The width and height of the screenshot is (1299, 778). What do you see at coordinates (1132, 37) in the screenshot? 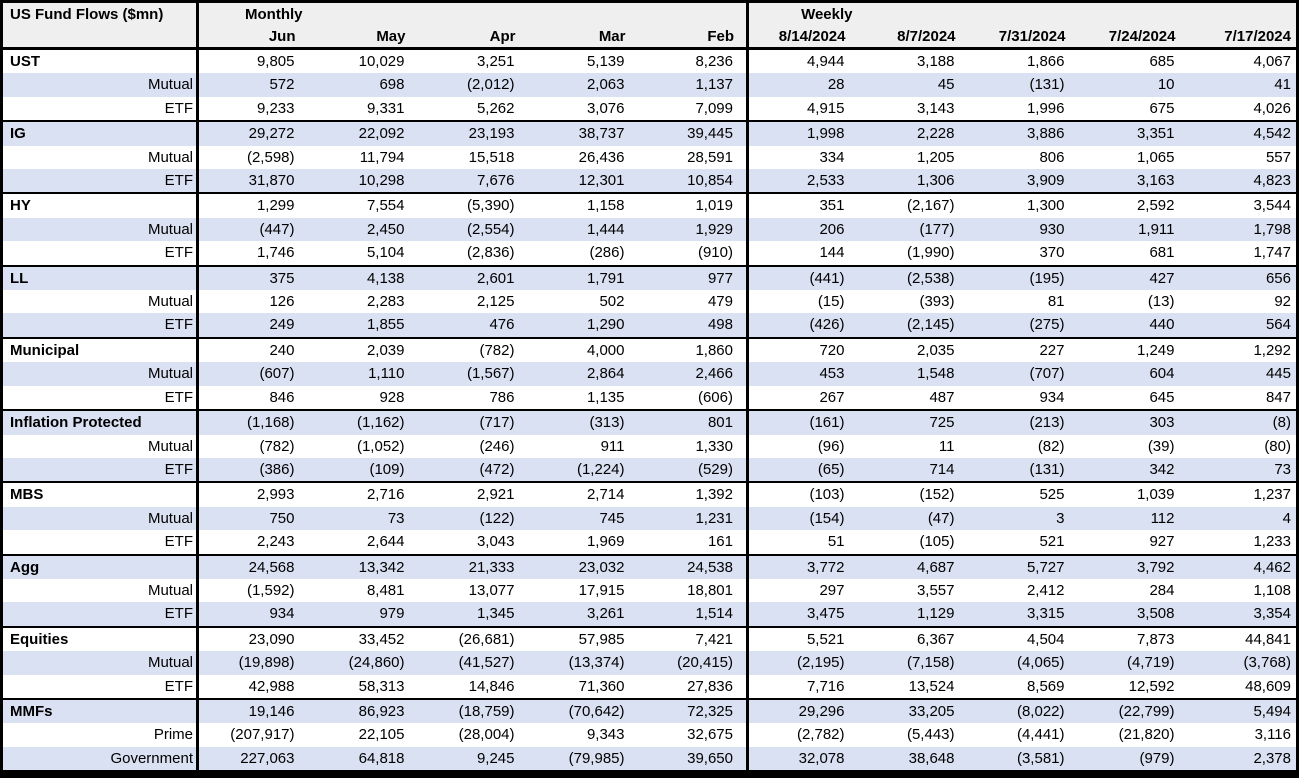
I see `column-header-week-4: 7/24/2024` at bounding box center [1132, 37].